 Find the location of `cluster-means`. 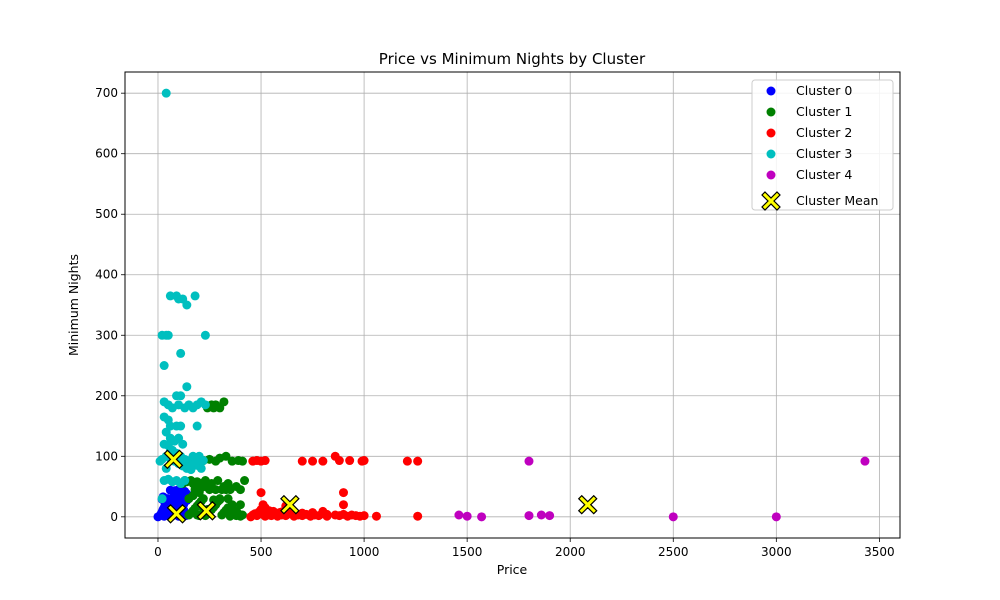

cluster-means is located at coordinates (380, 486).